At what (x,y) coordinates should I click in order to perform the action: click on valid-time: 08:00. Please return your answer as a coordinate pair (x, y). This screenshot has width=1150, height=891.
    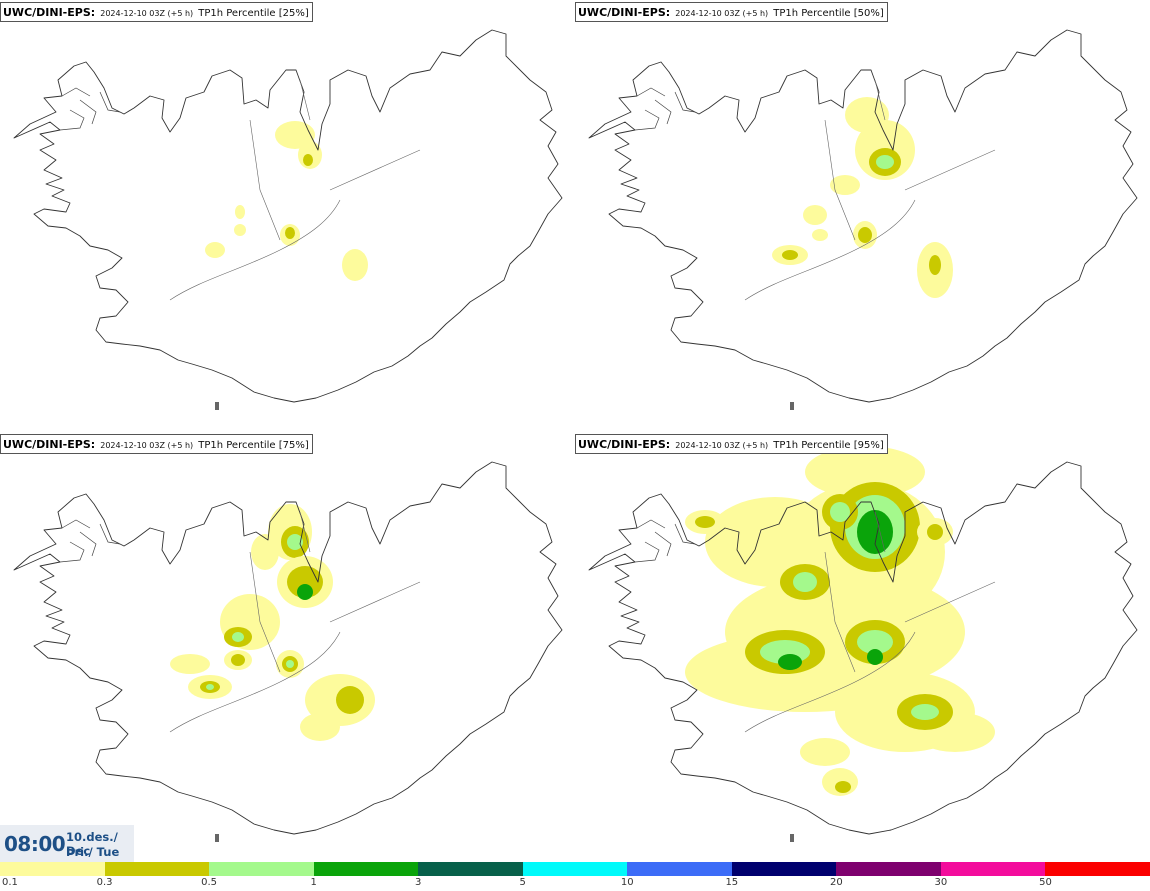
    Looking at the image, I should click on (35, 844).